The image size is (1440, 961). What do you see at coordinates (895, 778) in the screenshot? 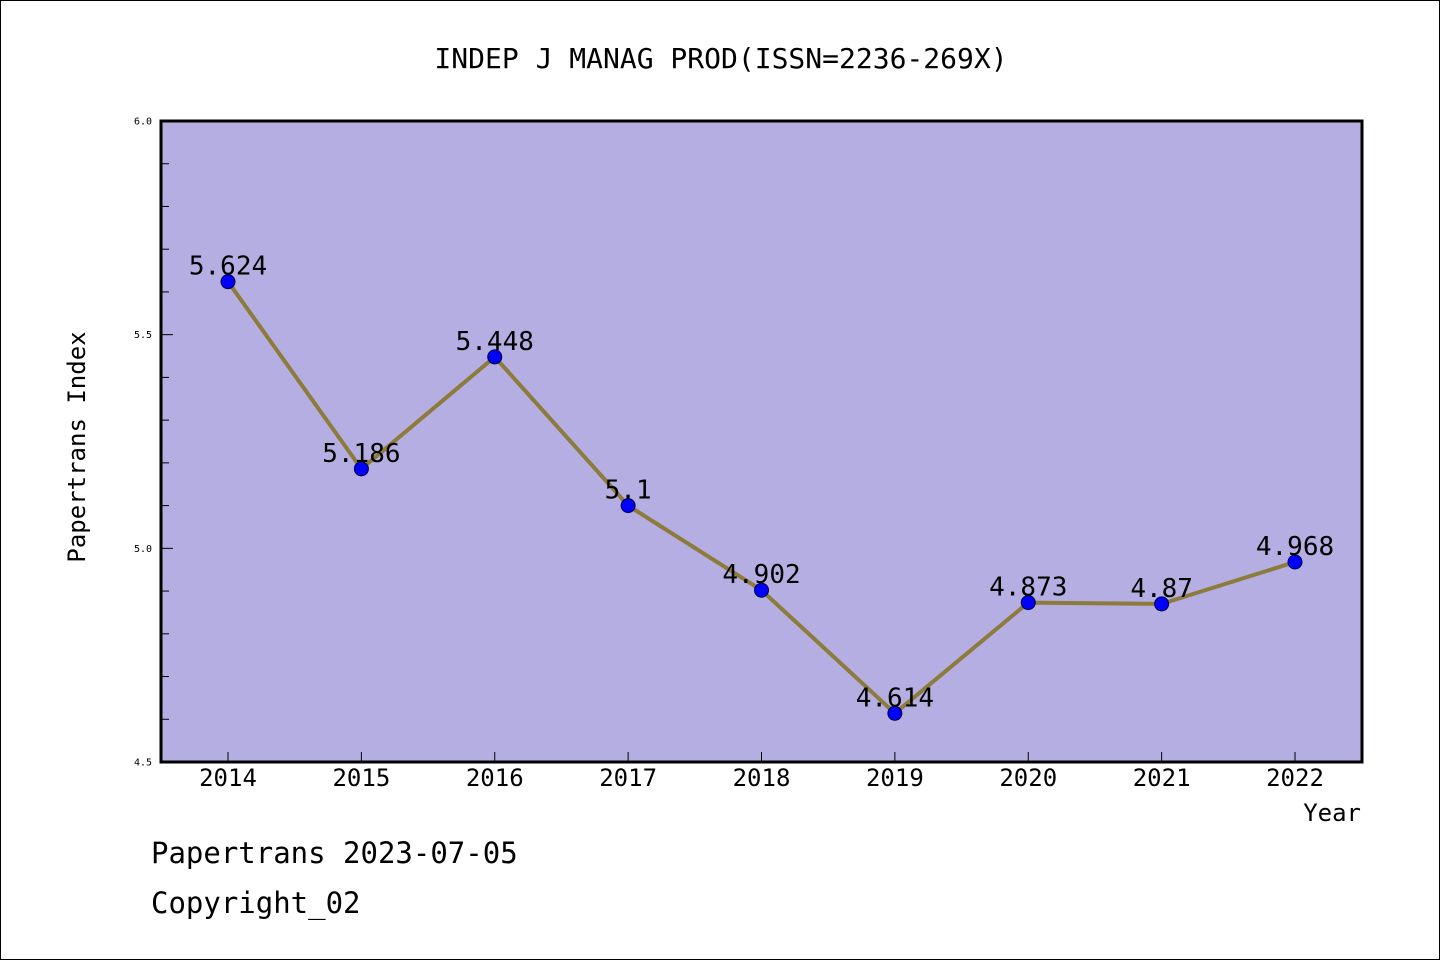
I see `x-tick-label: 2019` at bounding box center [895, 778].